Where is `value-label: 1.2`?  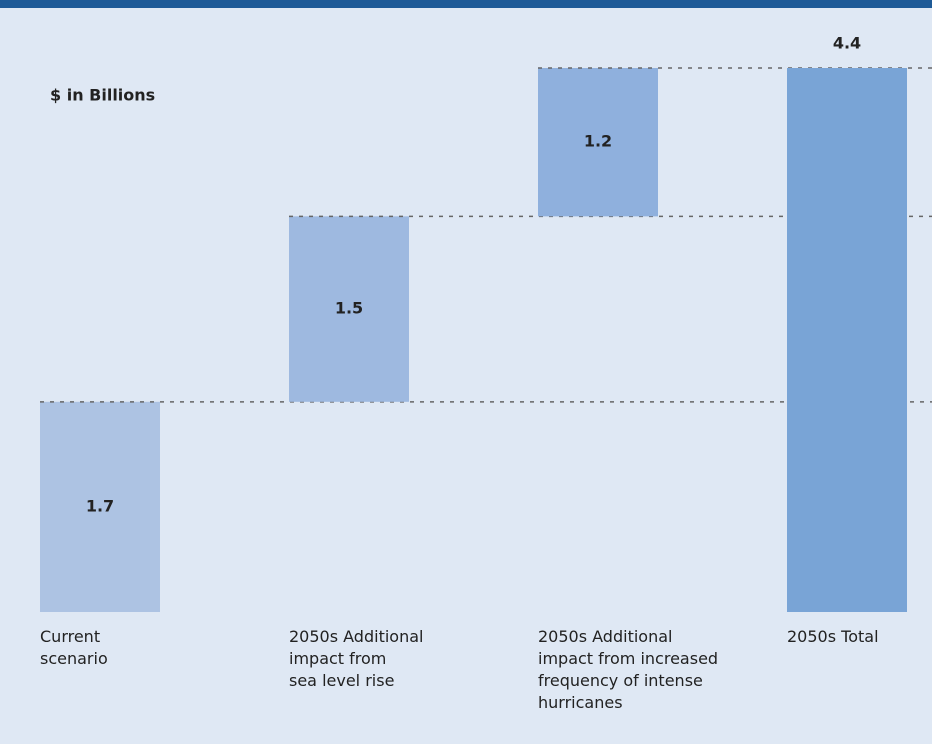
value-label: 1.2 is located at coordinates (598, 141).